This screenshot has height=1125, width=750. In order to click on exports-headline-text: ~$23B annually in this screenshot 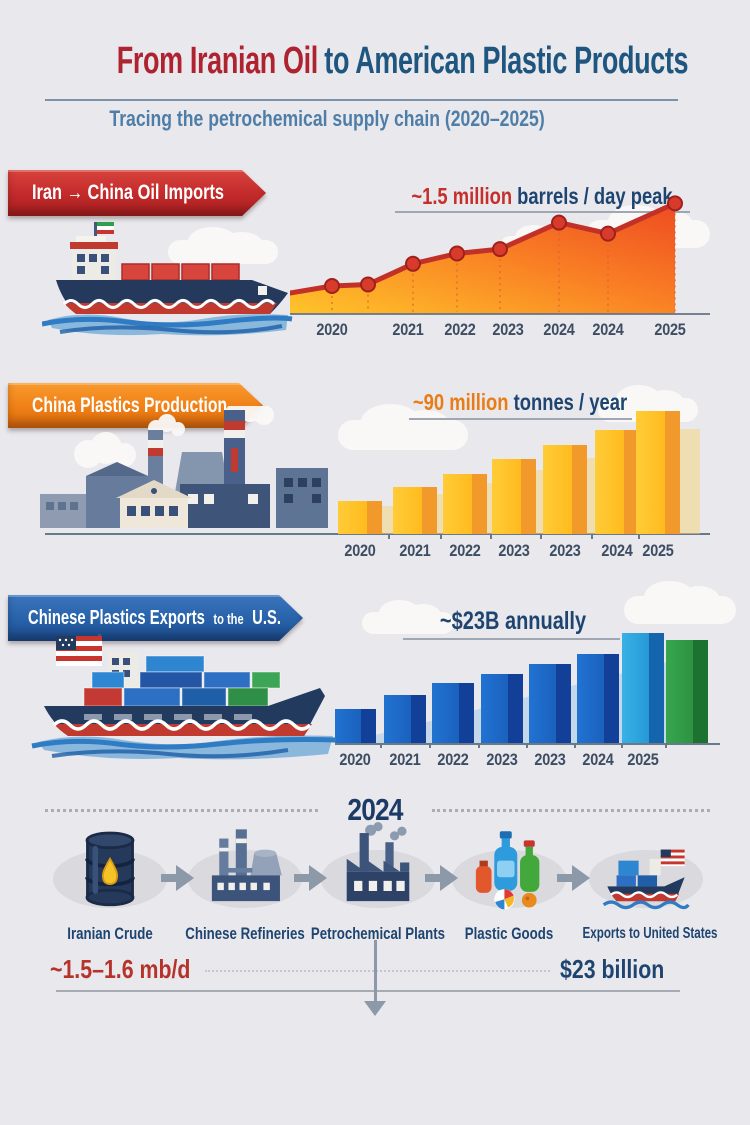, I will do `click(513, 621)`.